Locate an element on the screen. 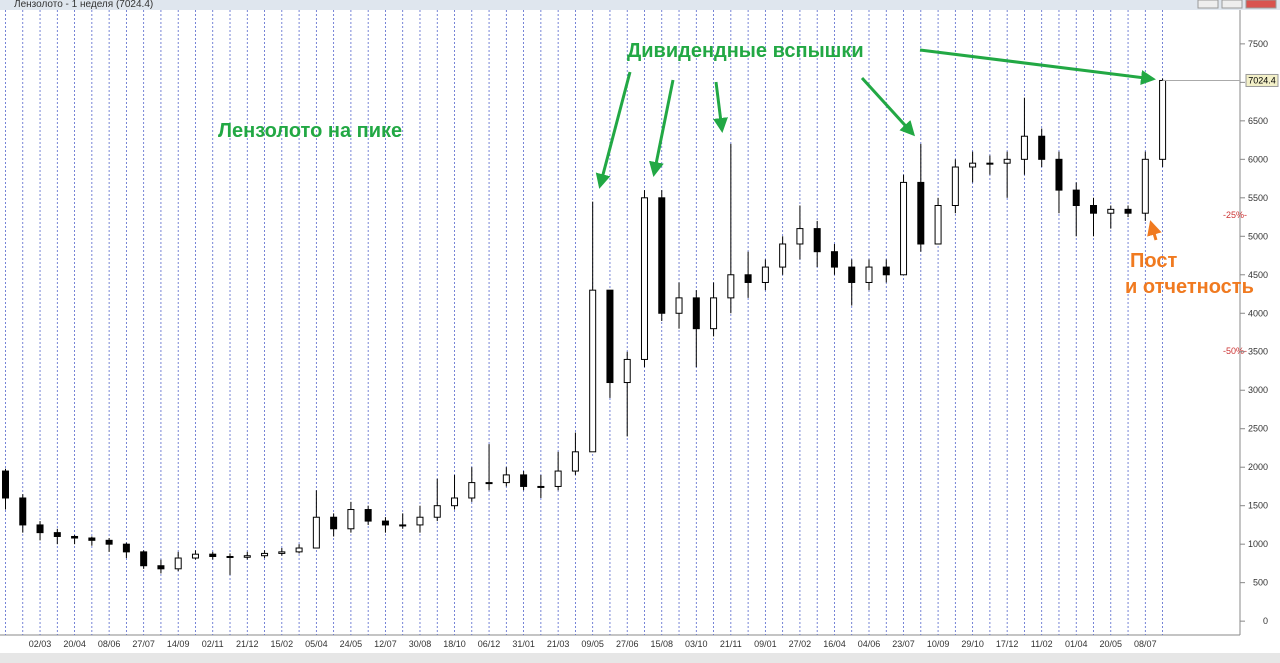  x-tick-label: 23/07 is located at coordinates (903, 644).